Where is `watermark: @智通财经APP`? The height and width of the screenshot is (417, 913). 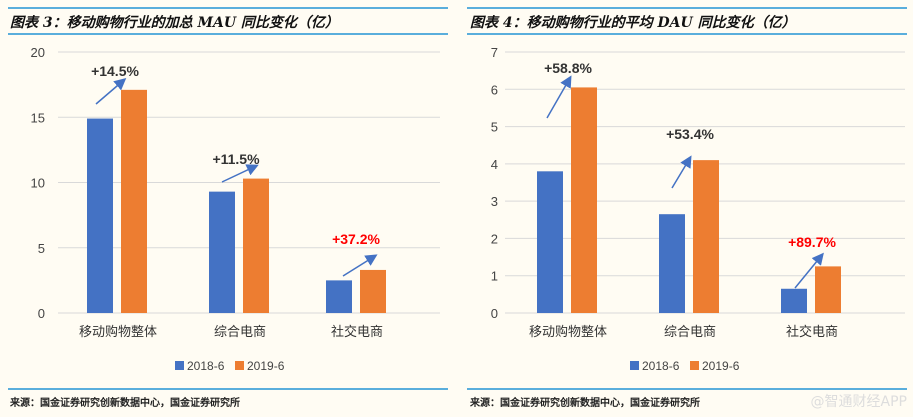 watermark: @智通财经APP is located at coordinates (858, 402).